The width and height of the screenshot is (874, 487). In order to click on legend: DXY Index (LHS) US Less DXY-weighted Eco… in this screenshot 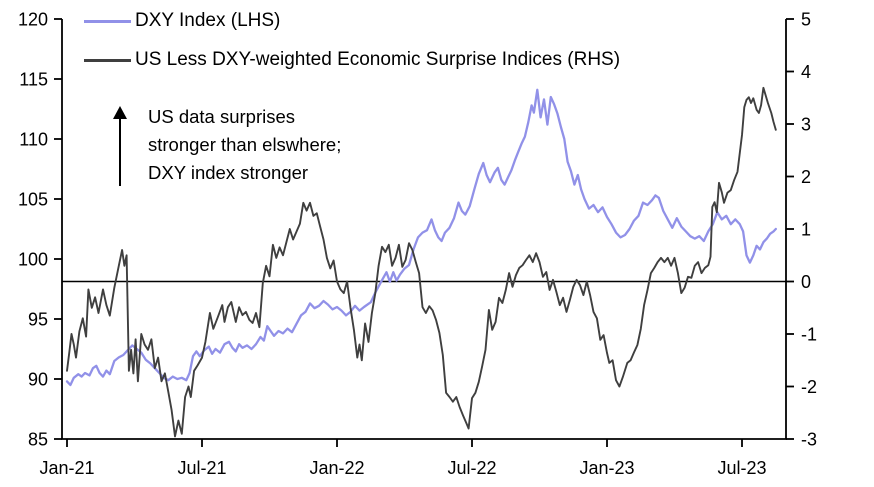, I will do `click(352, 40)`.